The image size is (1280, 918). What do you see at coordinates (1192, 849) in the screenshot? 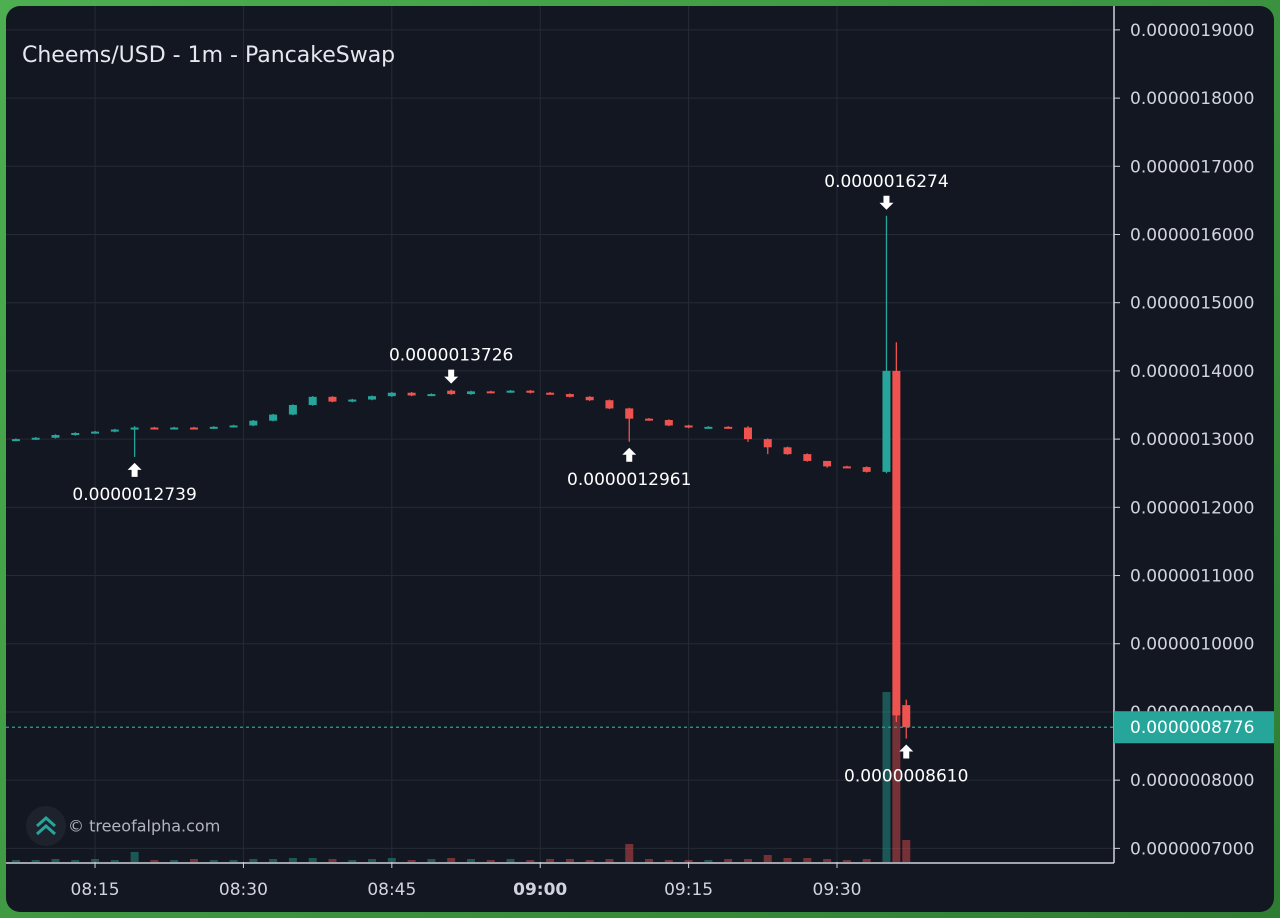
I see `y-tick-label: 0.0000007000` at bounding box center [1192, 849].